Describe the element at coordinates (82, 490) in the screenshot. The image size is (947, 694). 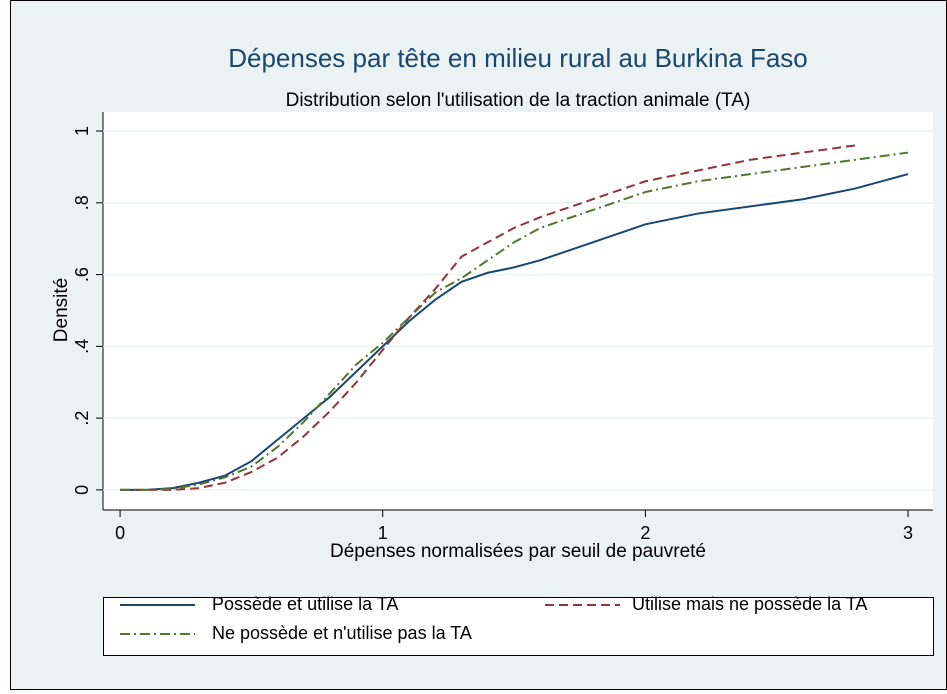
I see `y-tick-label: 0` at that location.